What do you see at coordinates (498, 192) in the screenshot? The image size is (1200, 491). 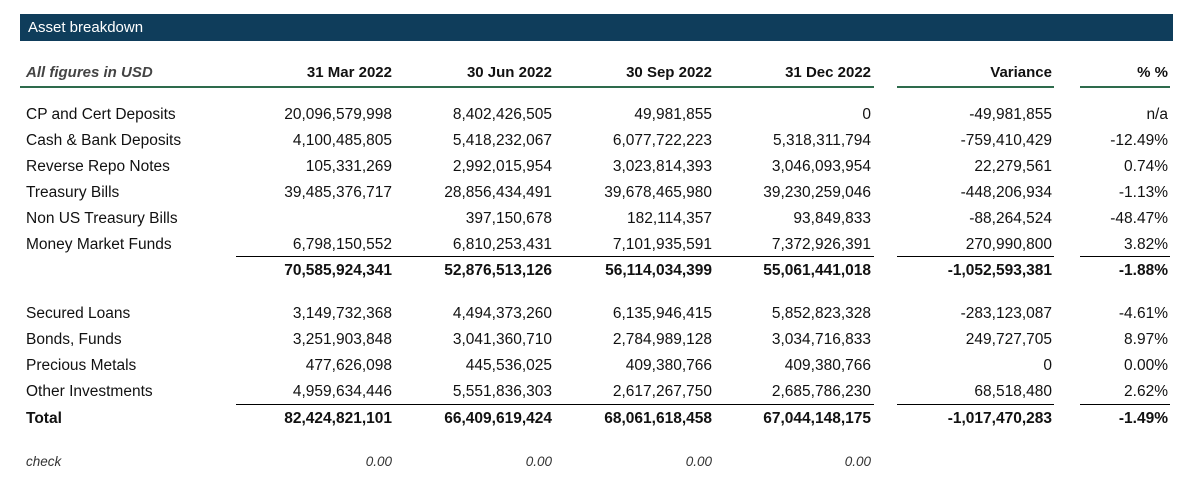 I see `row-value: 28,856,434,491` at bounding box center [498, 192].